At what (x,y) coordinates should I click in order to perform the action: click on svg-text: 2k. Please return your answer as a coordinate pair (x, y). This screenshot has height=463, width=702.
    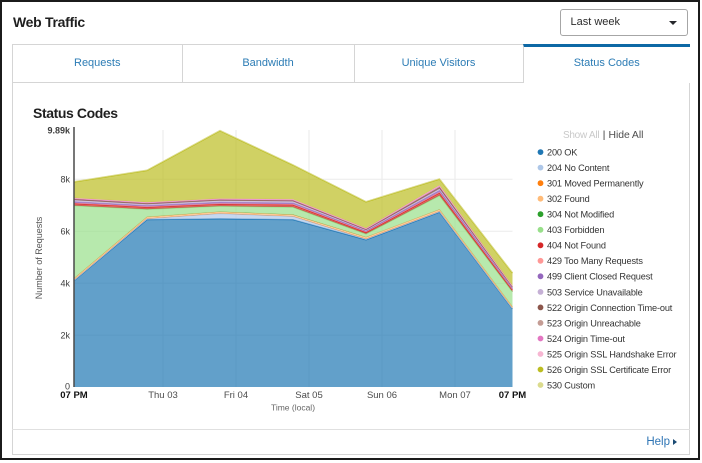
    Looking at the image, I should click on (65, 335).